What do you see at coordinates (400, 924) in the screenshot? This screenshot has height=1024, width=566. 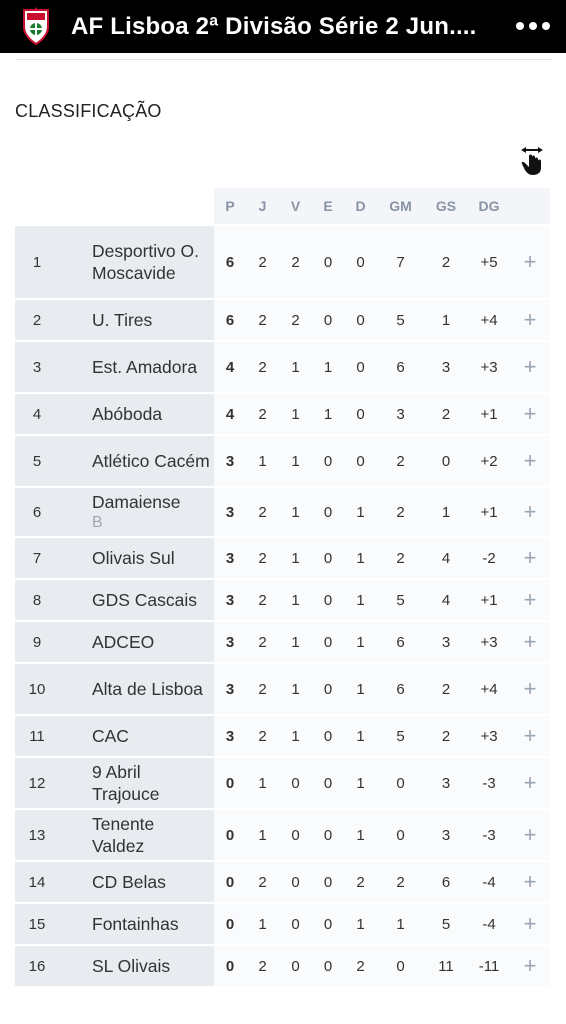 I see `cell-goals-for: 1` at bounding box center [400, 924].